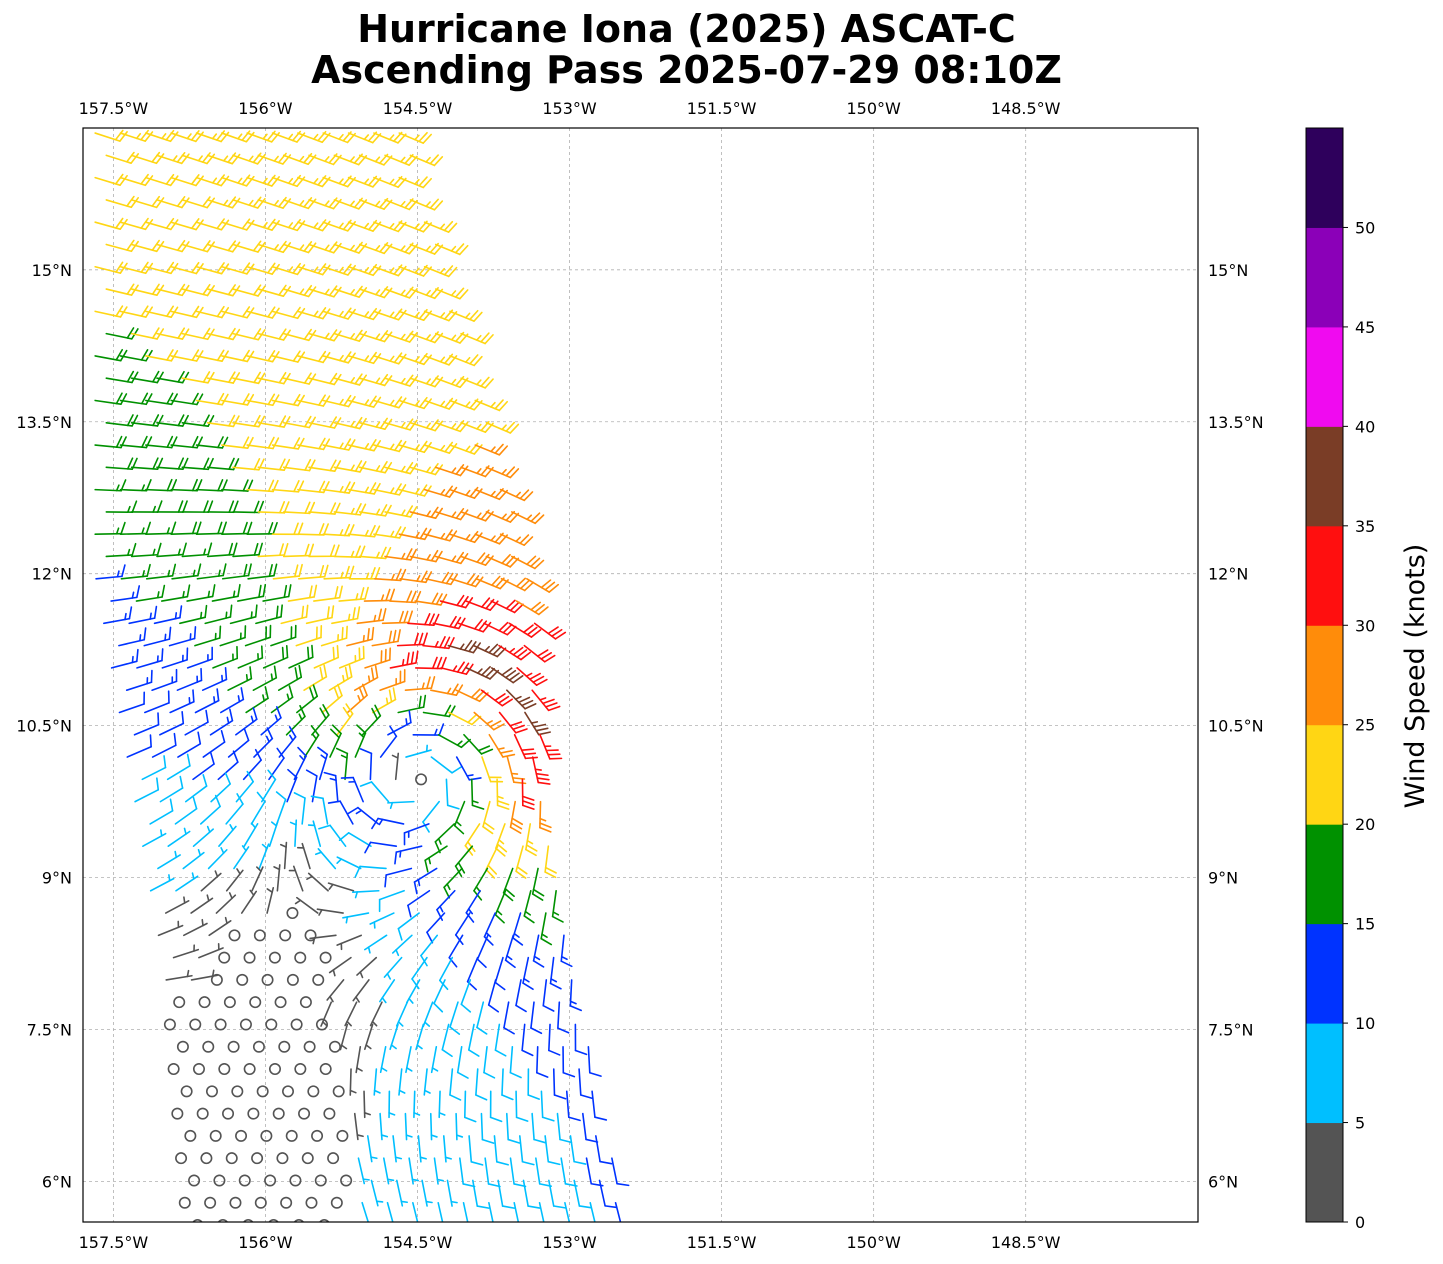  I want to click on lat-tick-label-right-3: 10.5°N, so click(1236, 726).